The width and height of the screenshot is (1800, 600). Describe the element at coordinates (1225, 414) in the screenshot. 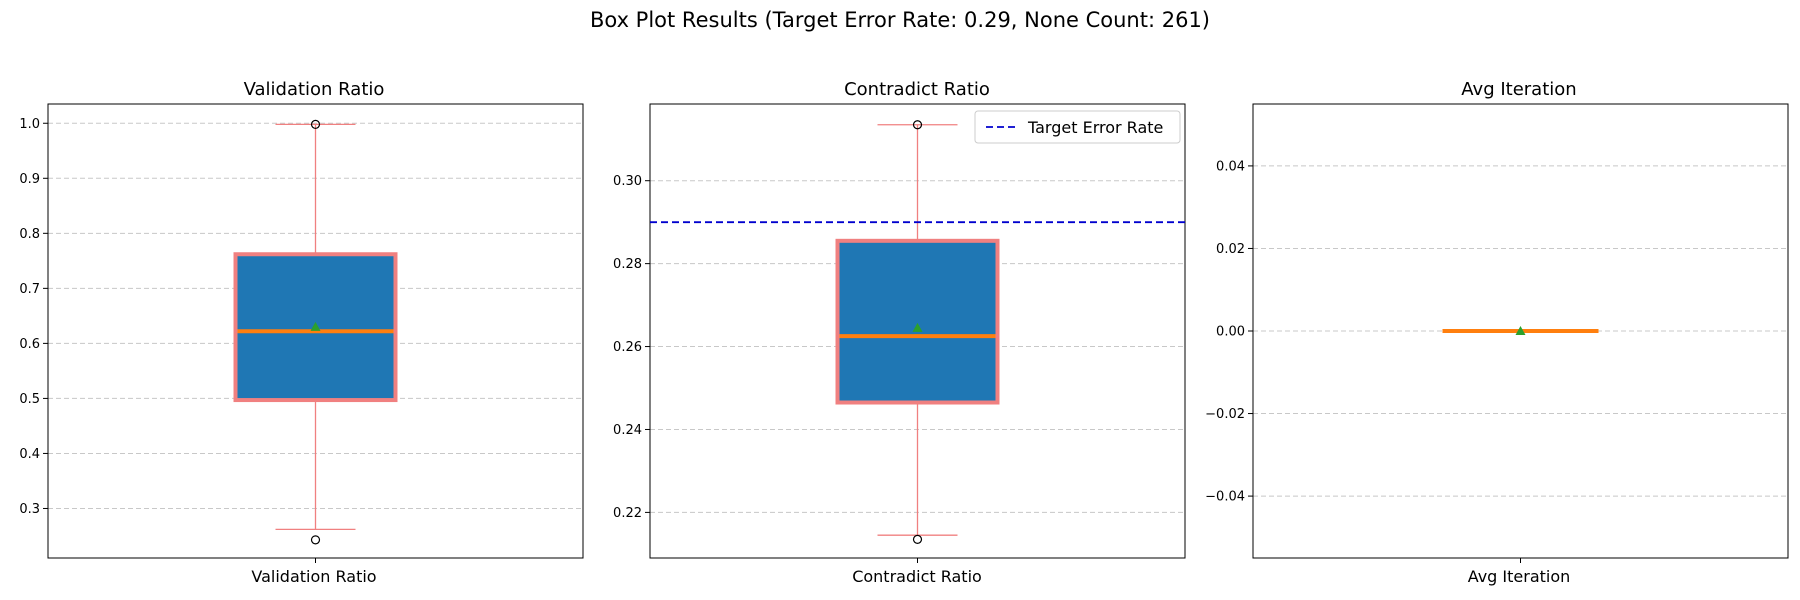

I see `y-tick-label: −0.02` at that location.